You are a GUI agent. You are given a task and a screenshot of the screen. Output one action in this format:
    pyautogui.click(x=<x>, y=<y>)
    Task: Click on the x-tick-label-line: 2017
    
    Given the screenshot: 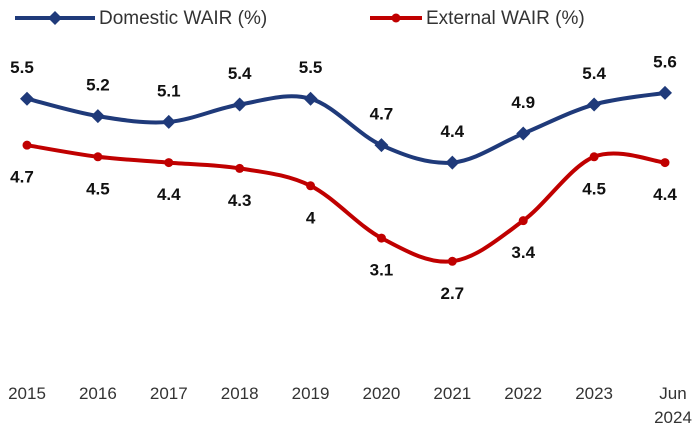 What is the action you would take?
    pyautogui.click(x=169, y=393)
    